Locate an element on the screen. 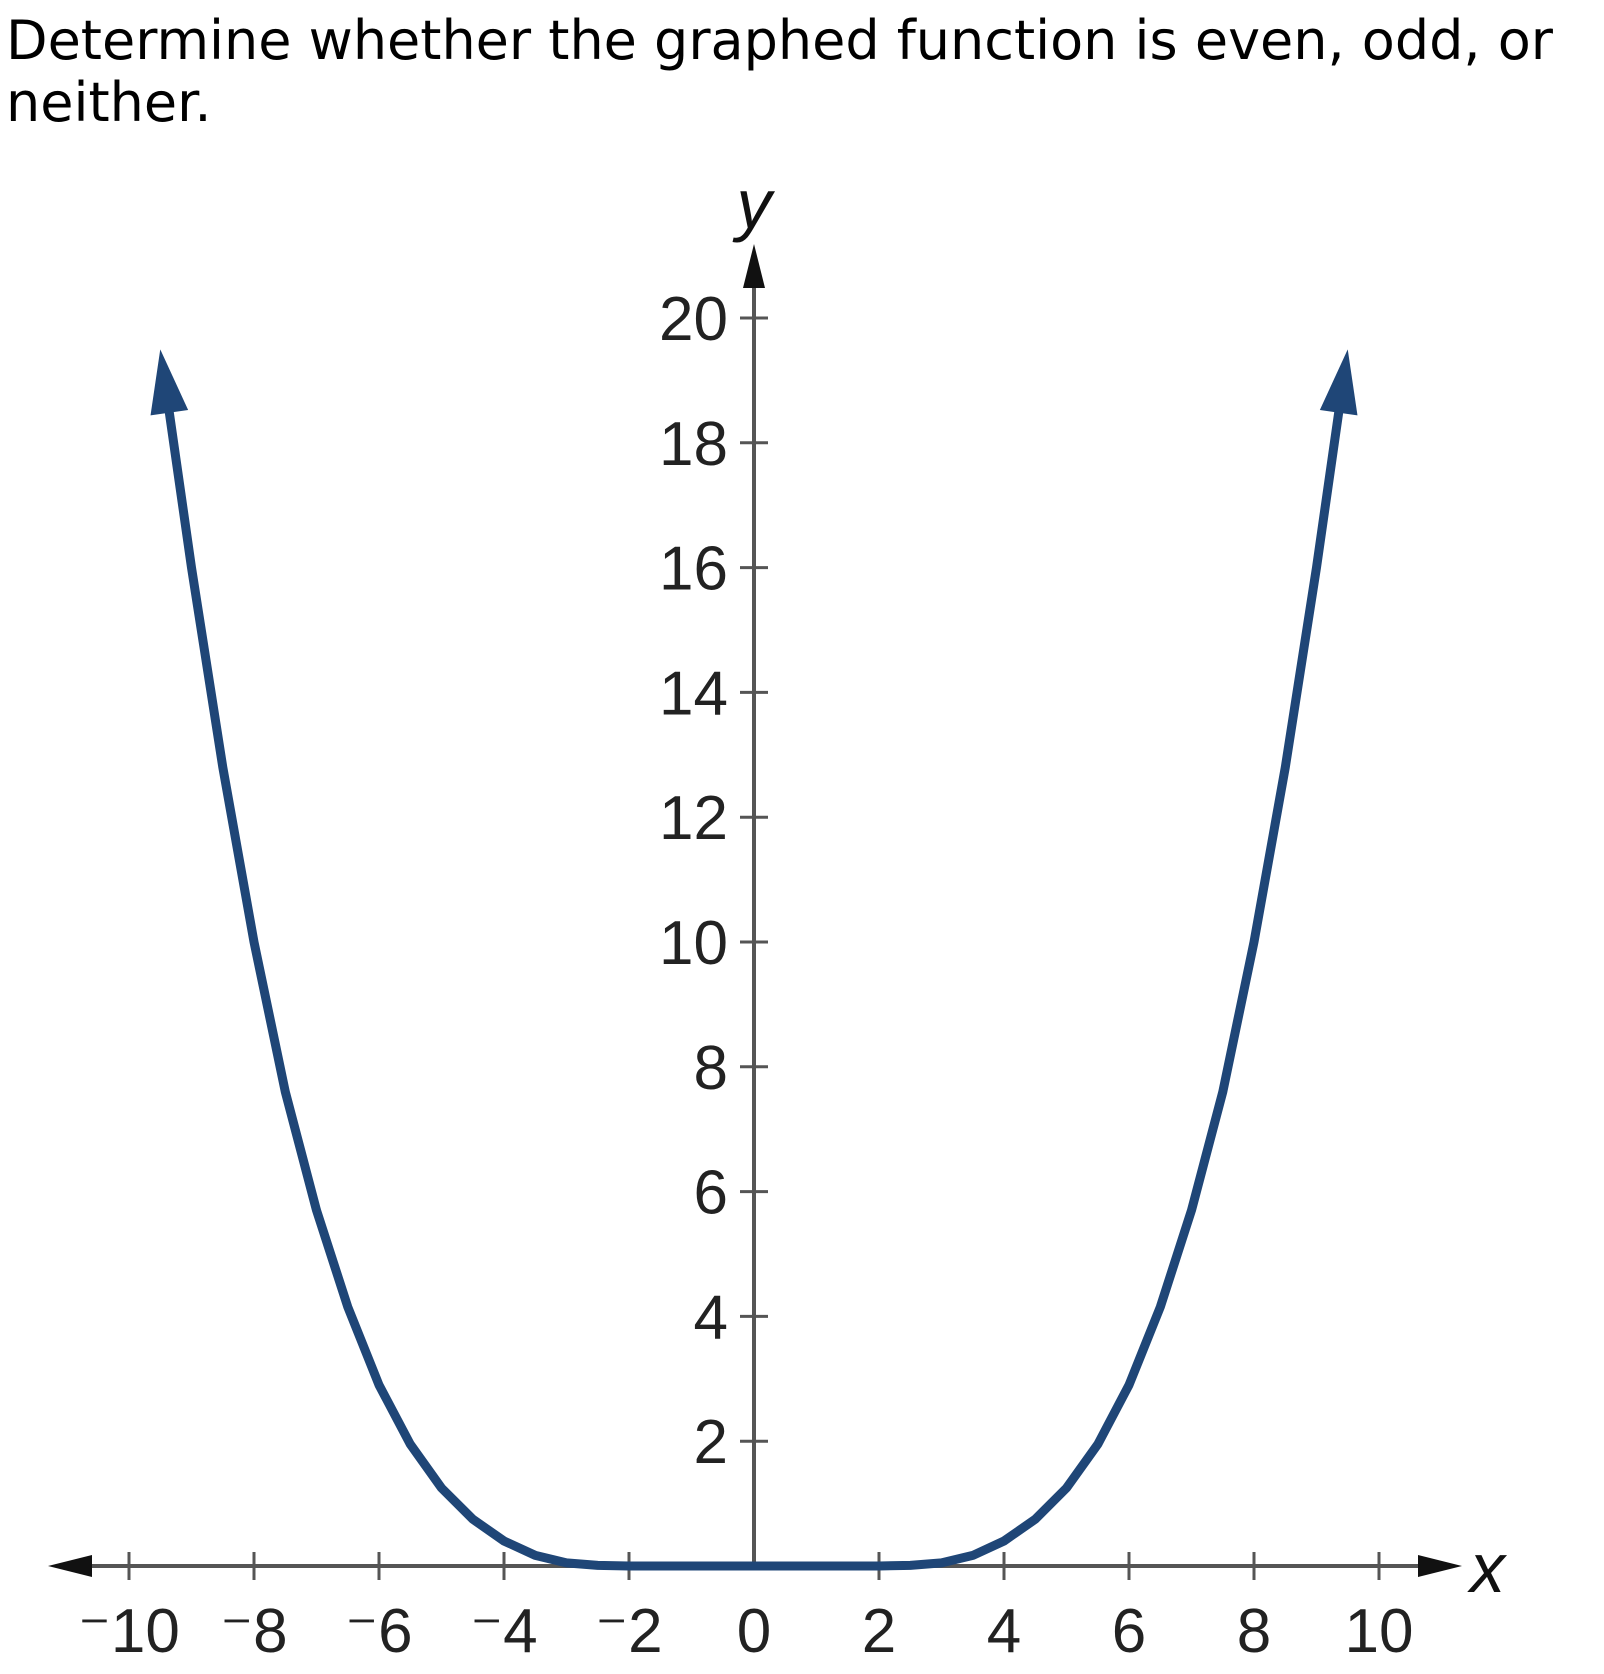 The height and width of the screenshot is (1674, 1604). x-tick-label: 2 is located at coordinates (879, 1631).